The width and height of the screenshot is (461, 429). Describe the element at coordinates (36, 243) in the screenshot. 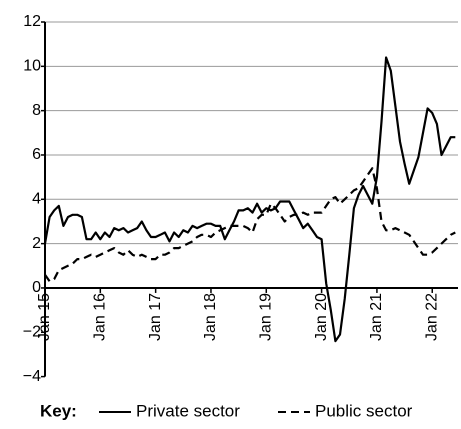

I see `y-tick-label: 2` at that location.